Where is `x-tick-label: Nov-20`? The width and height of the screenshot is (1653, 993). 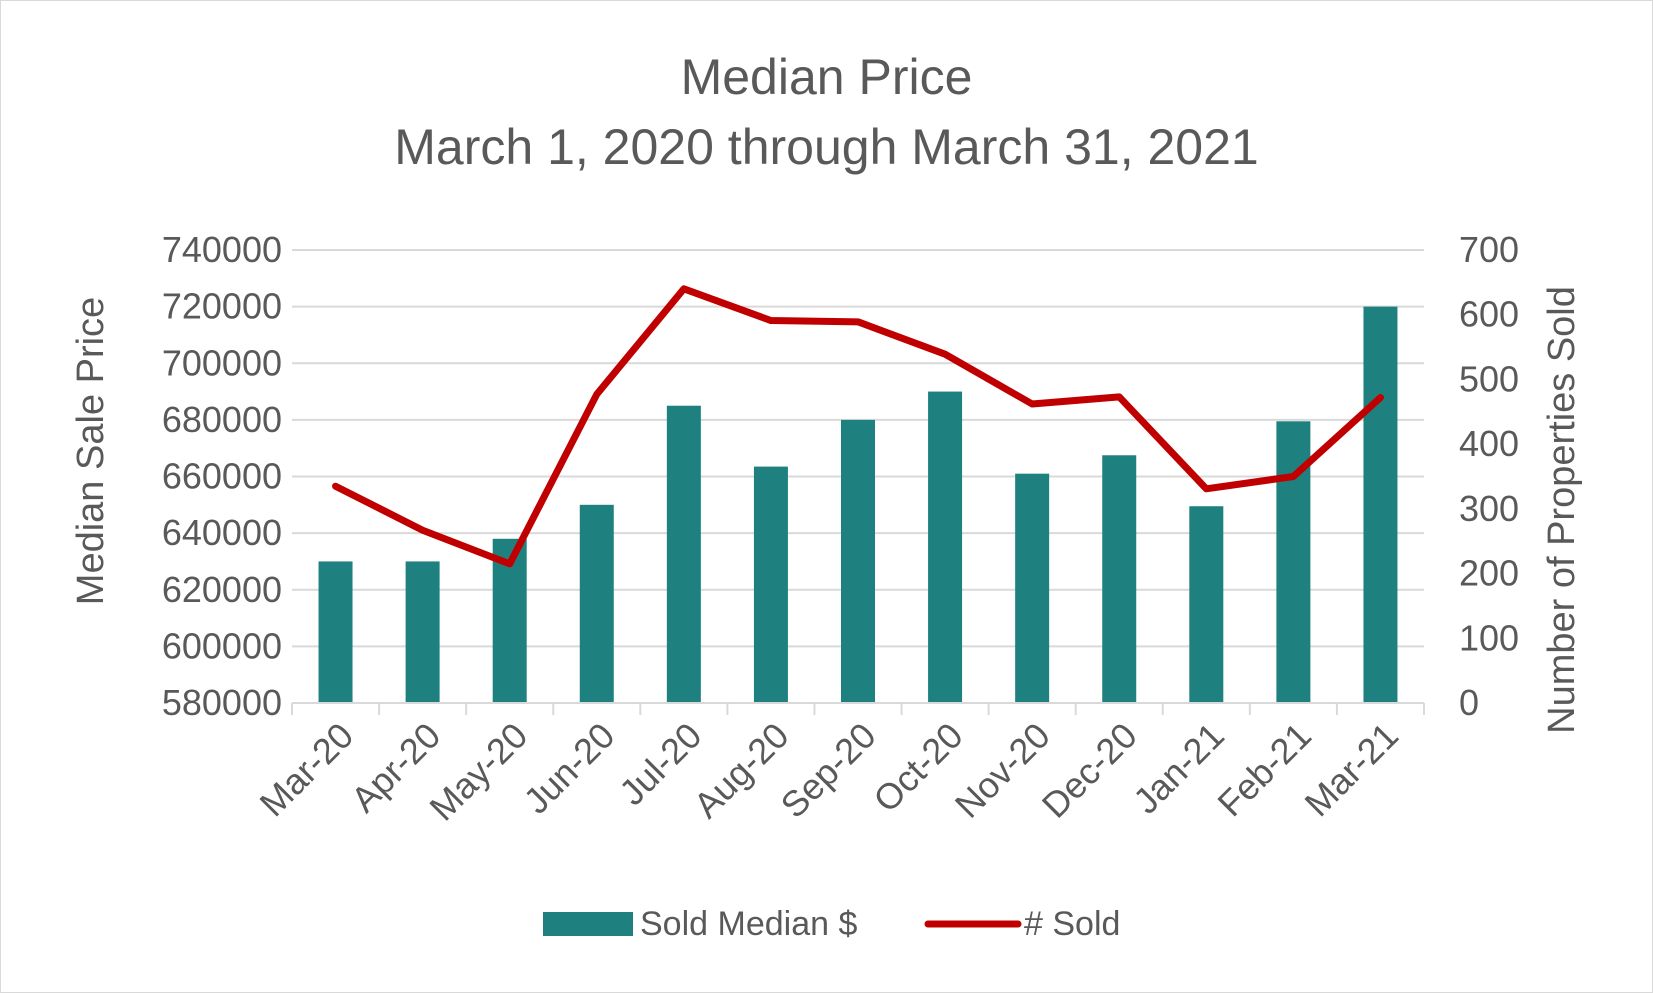 x-tick-label: Nov-20 is located at coordinates (1002, 770).